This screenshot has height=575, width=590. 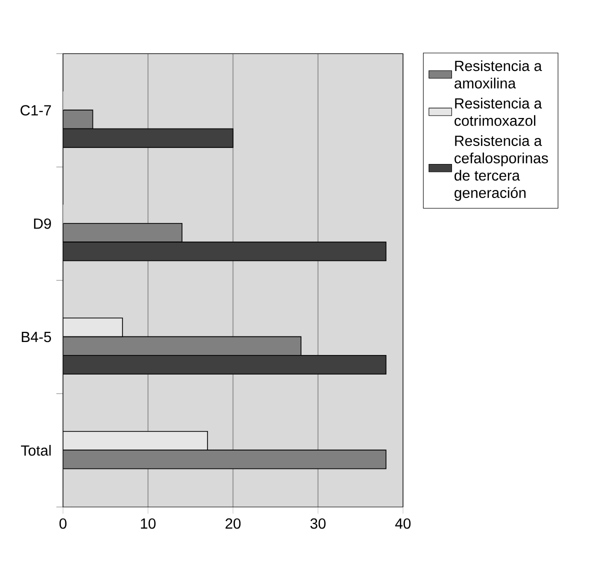 What do you see at coordinates (403, 523) in the screenshot?
I see `x-tick-label: 40` at bounding box center [403, 523].